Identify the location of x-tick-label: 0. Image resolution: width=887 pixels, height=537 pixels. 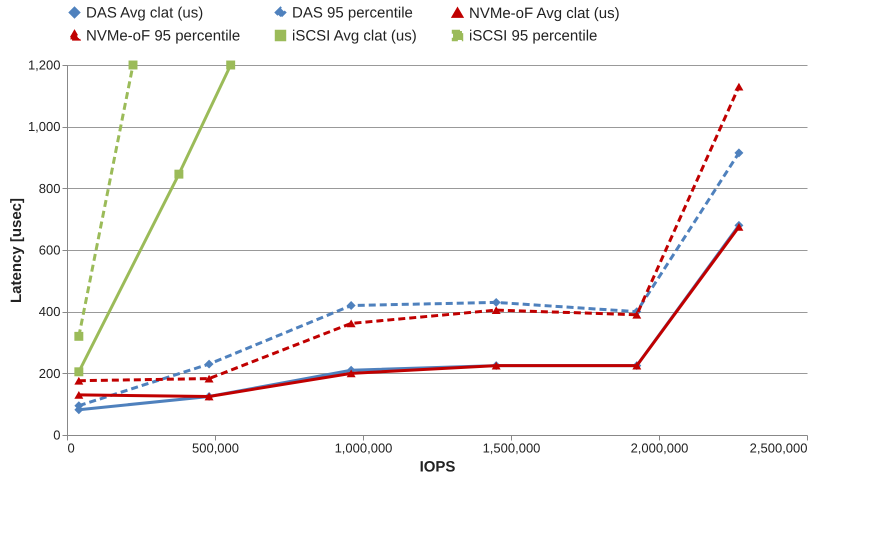
(71, 448).